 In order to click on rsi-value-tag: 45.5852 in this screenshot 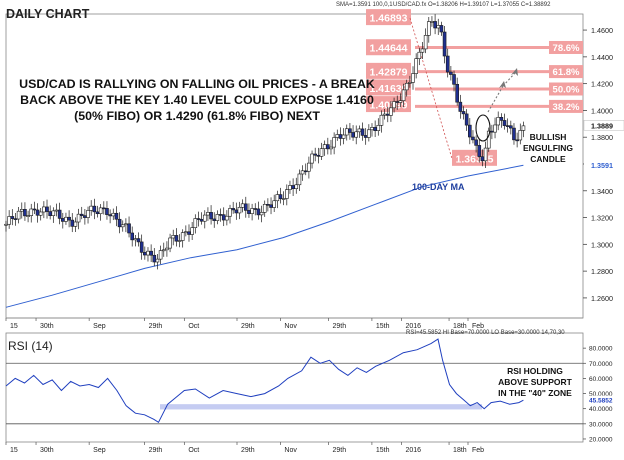, I will do `click(601, 401)`.